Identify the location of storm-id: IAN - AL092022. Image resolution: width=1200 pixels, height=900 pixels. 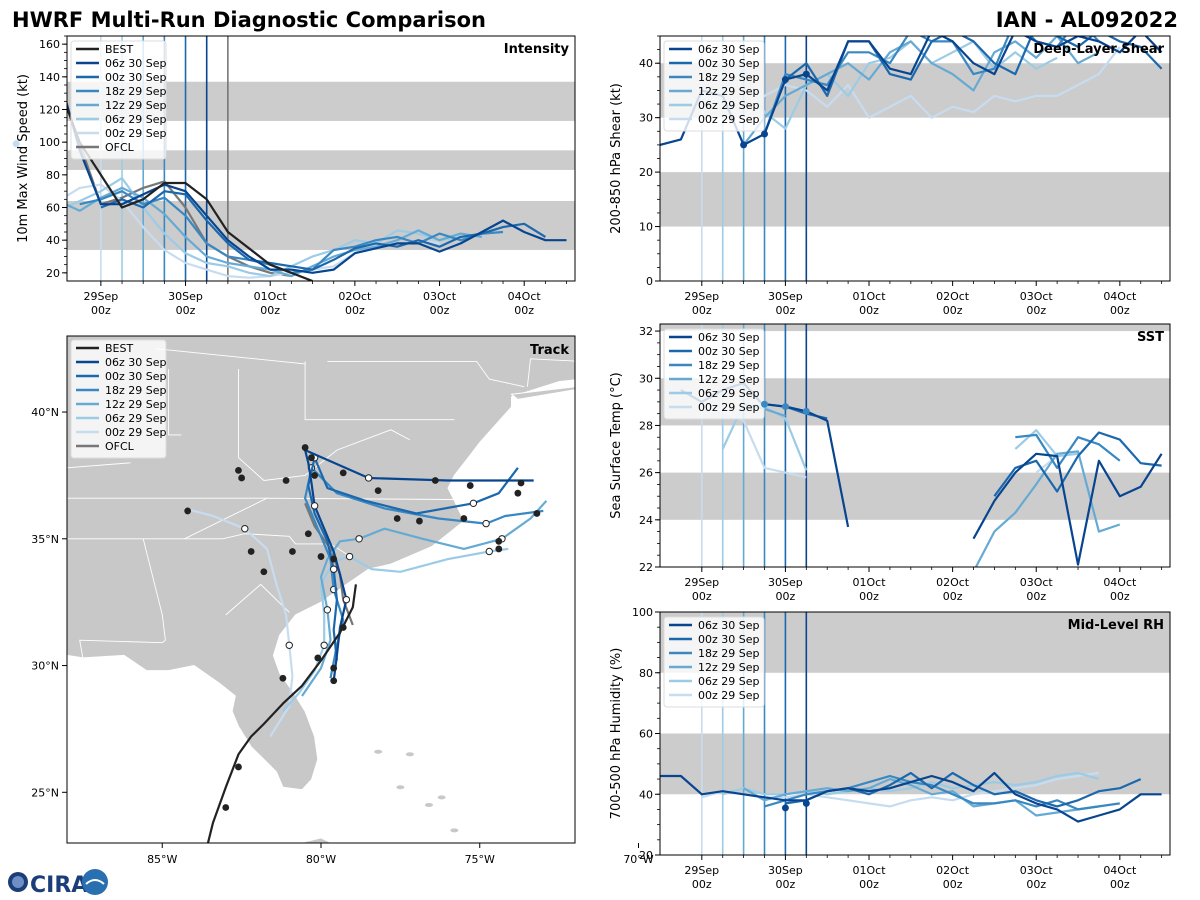
(1087, 20).